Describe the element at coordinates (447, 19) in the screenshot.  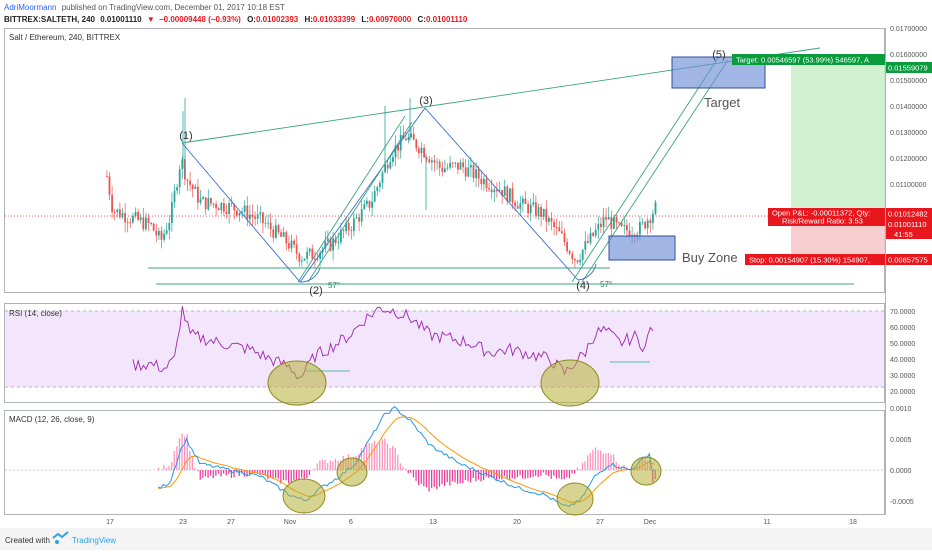
I see `close-value: 0.01001110` at that location.